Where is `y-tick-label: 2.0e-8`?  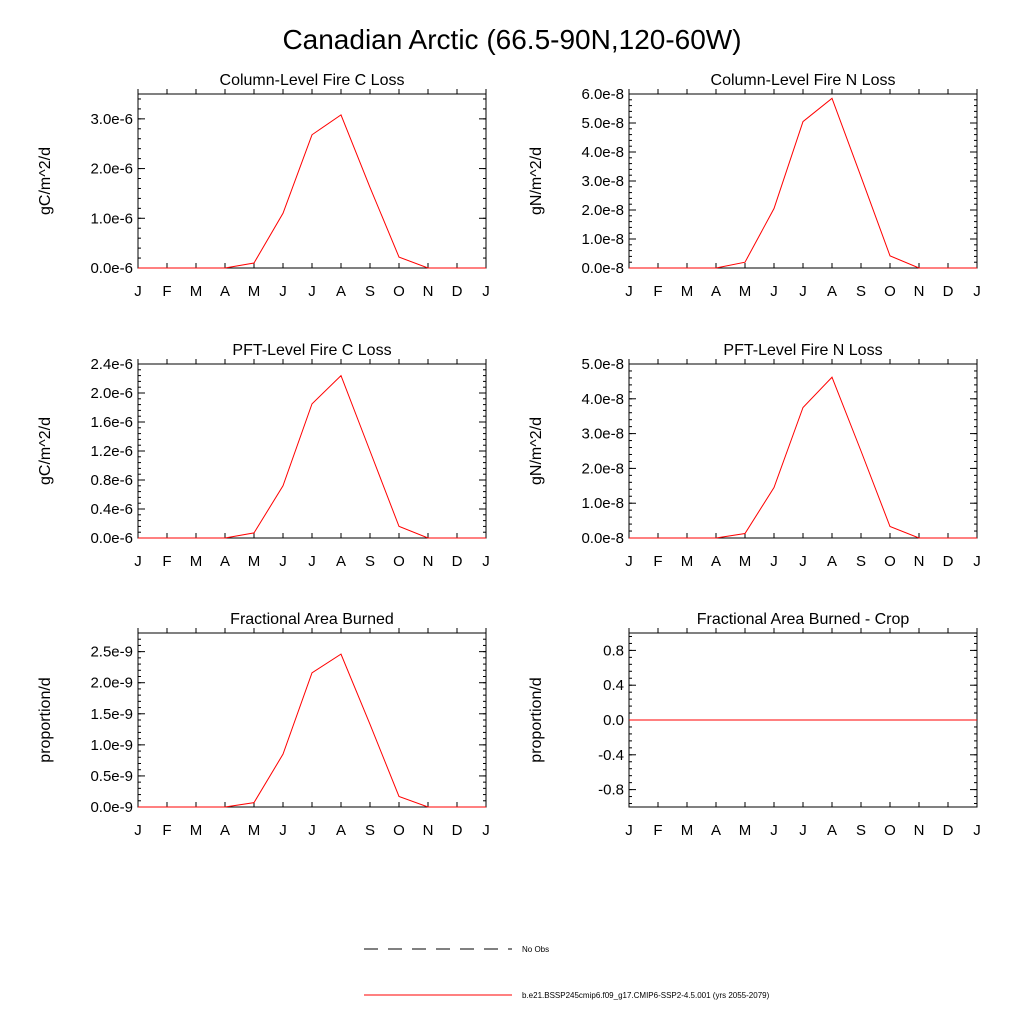 y-tick-label: 2.0e-8 is located at coordinates (602, 468).